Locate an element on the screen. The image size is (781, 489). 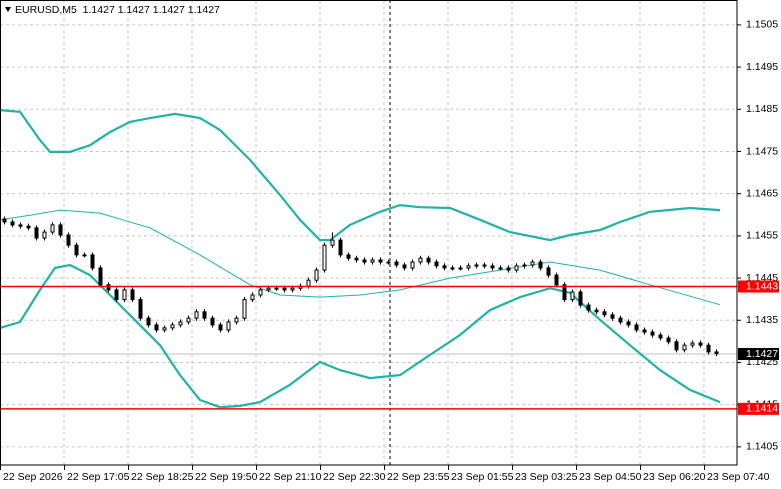
x-tick-label: 23 Sep 06:20 is located at coordinates (674, 477).